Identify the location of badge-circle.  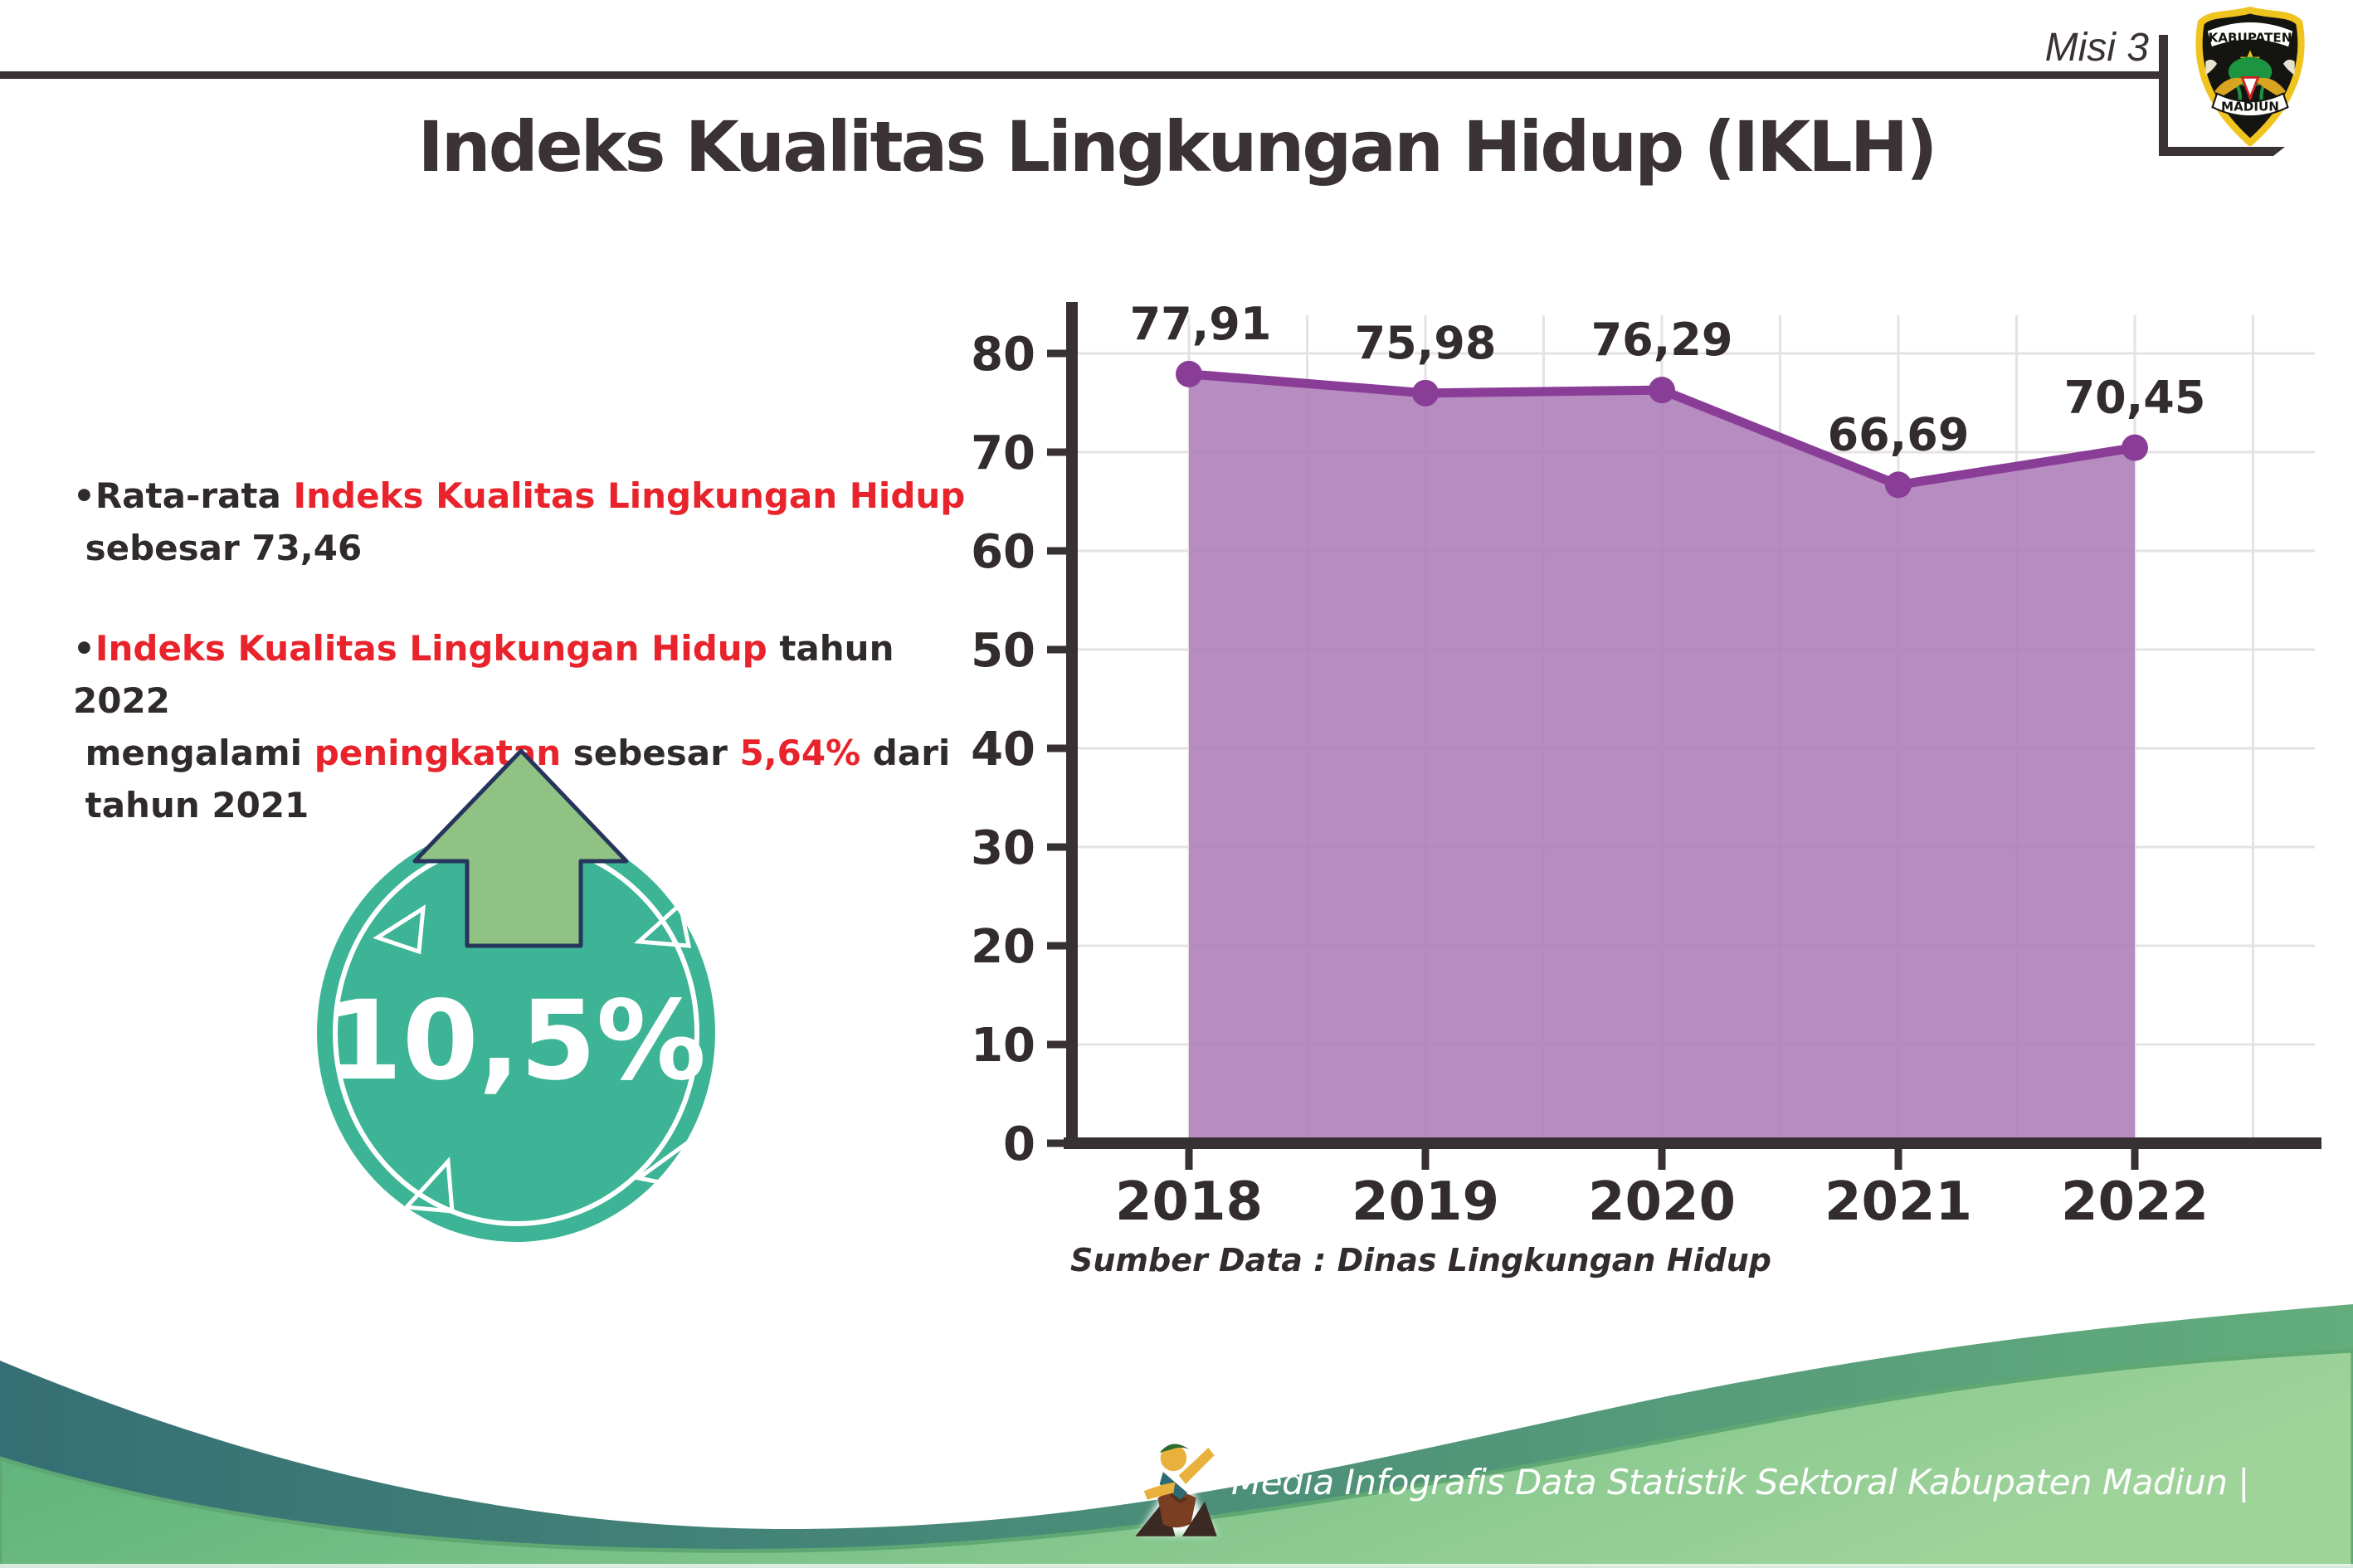
(516, 1033).